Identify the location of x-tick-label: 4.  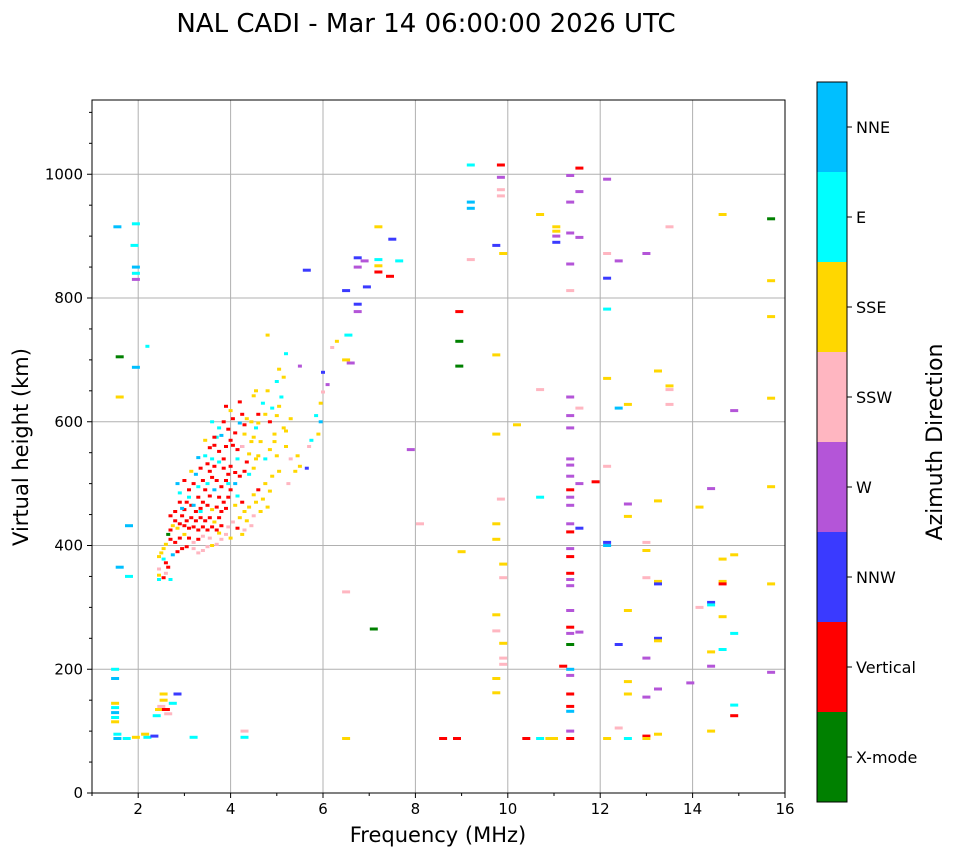
(231, 809).